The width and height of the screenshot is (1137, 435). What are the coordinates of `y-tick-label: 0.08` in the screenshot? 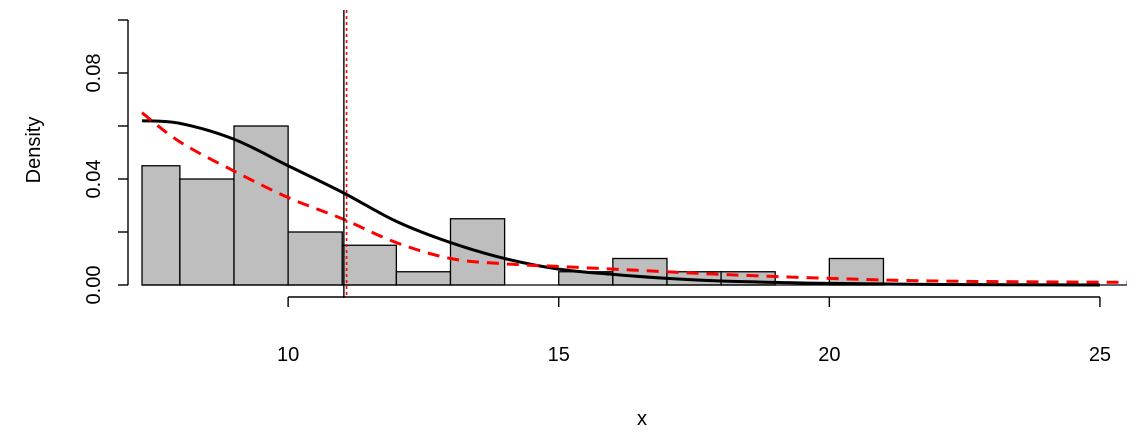 It's located at (94, 73).